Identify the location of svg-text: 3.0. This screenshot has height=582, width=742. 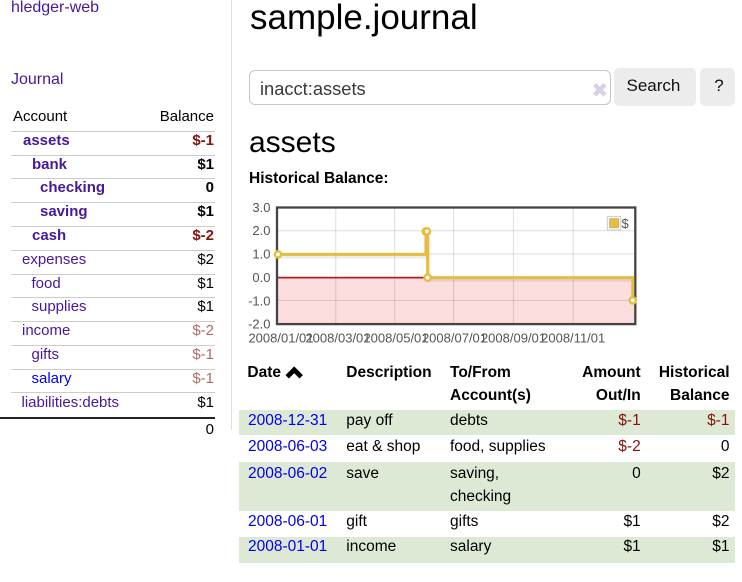
(261, 207).